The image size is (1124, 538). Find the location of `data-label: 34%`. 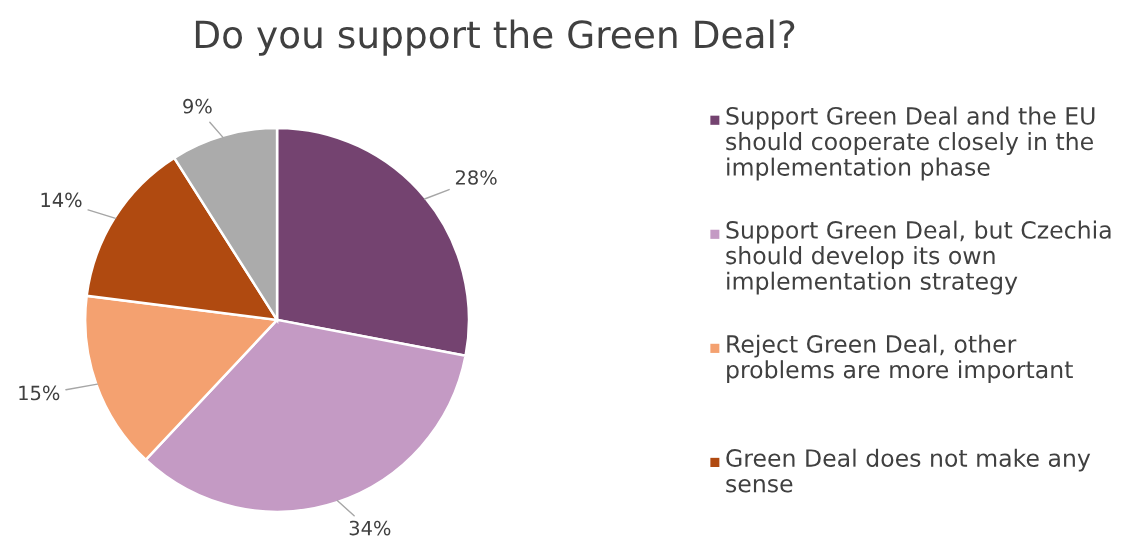

data-label: 34% is located at coordinates (370, 528).